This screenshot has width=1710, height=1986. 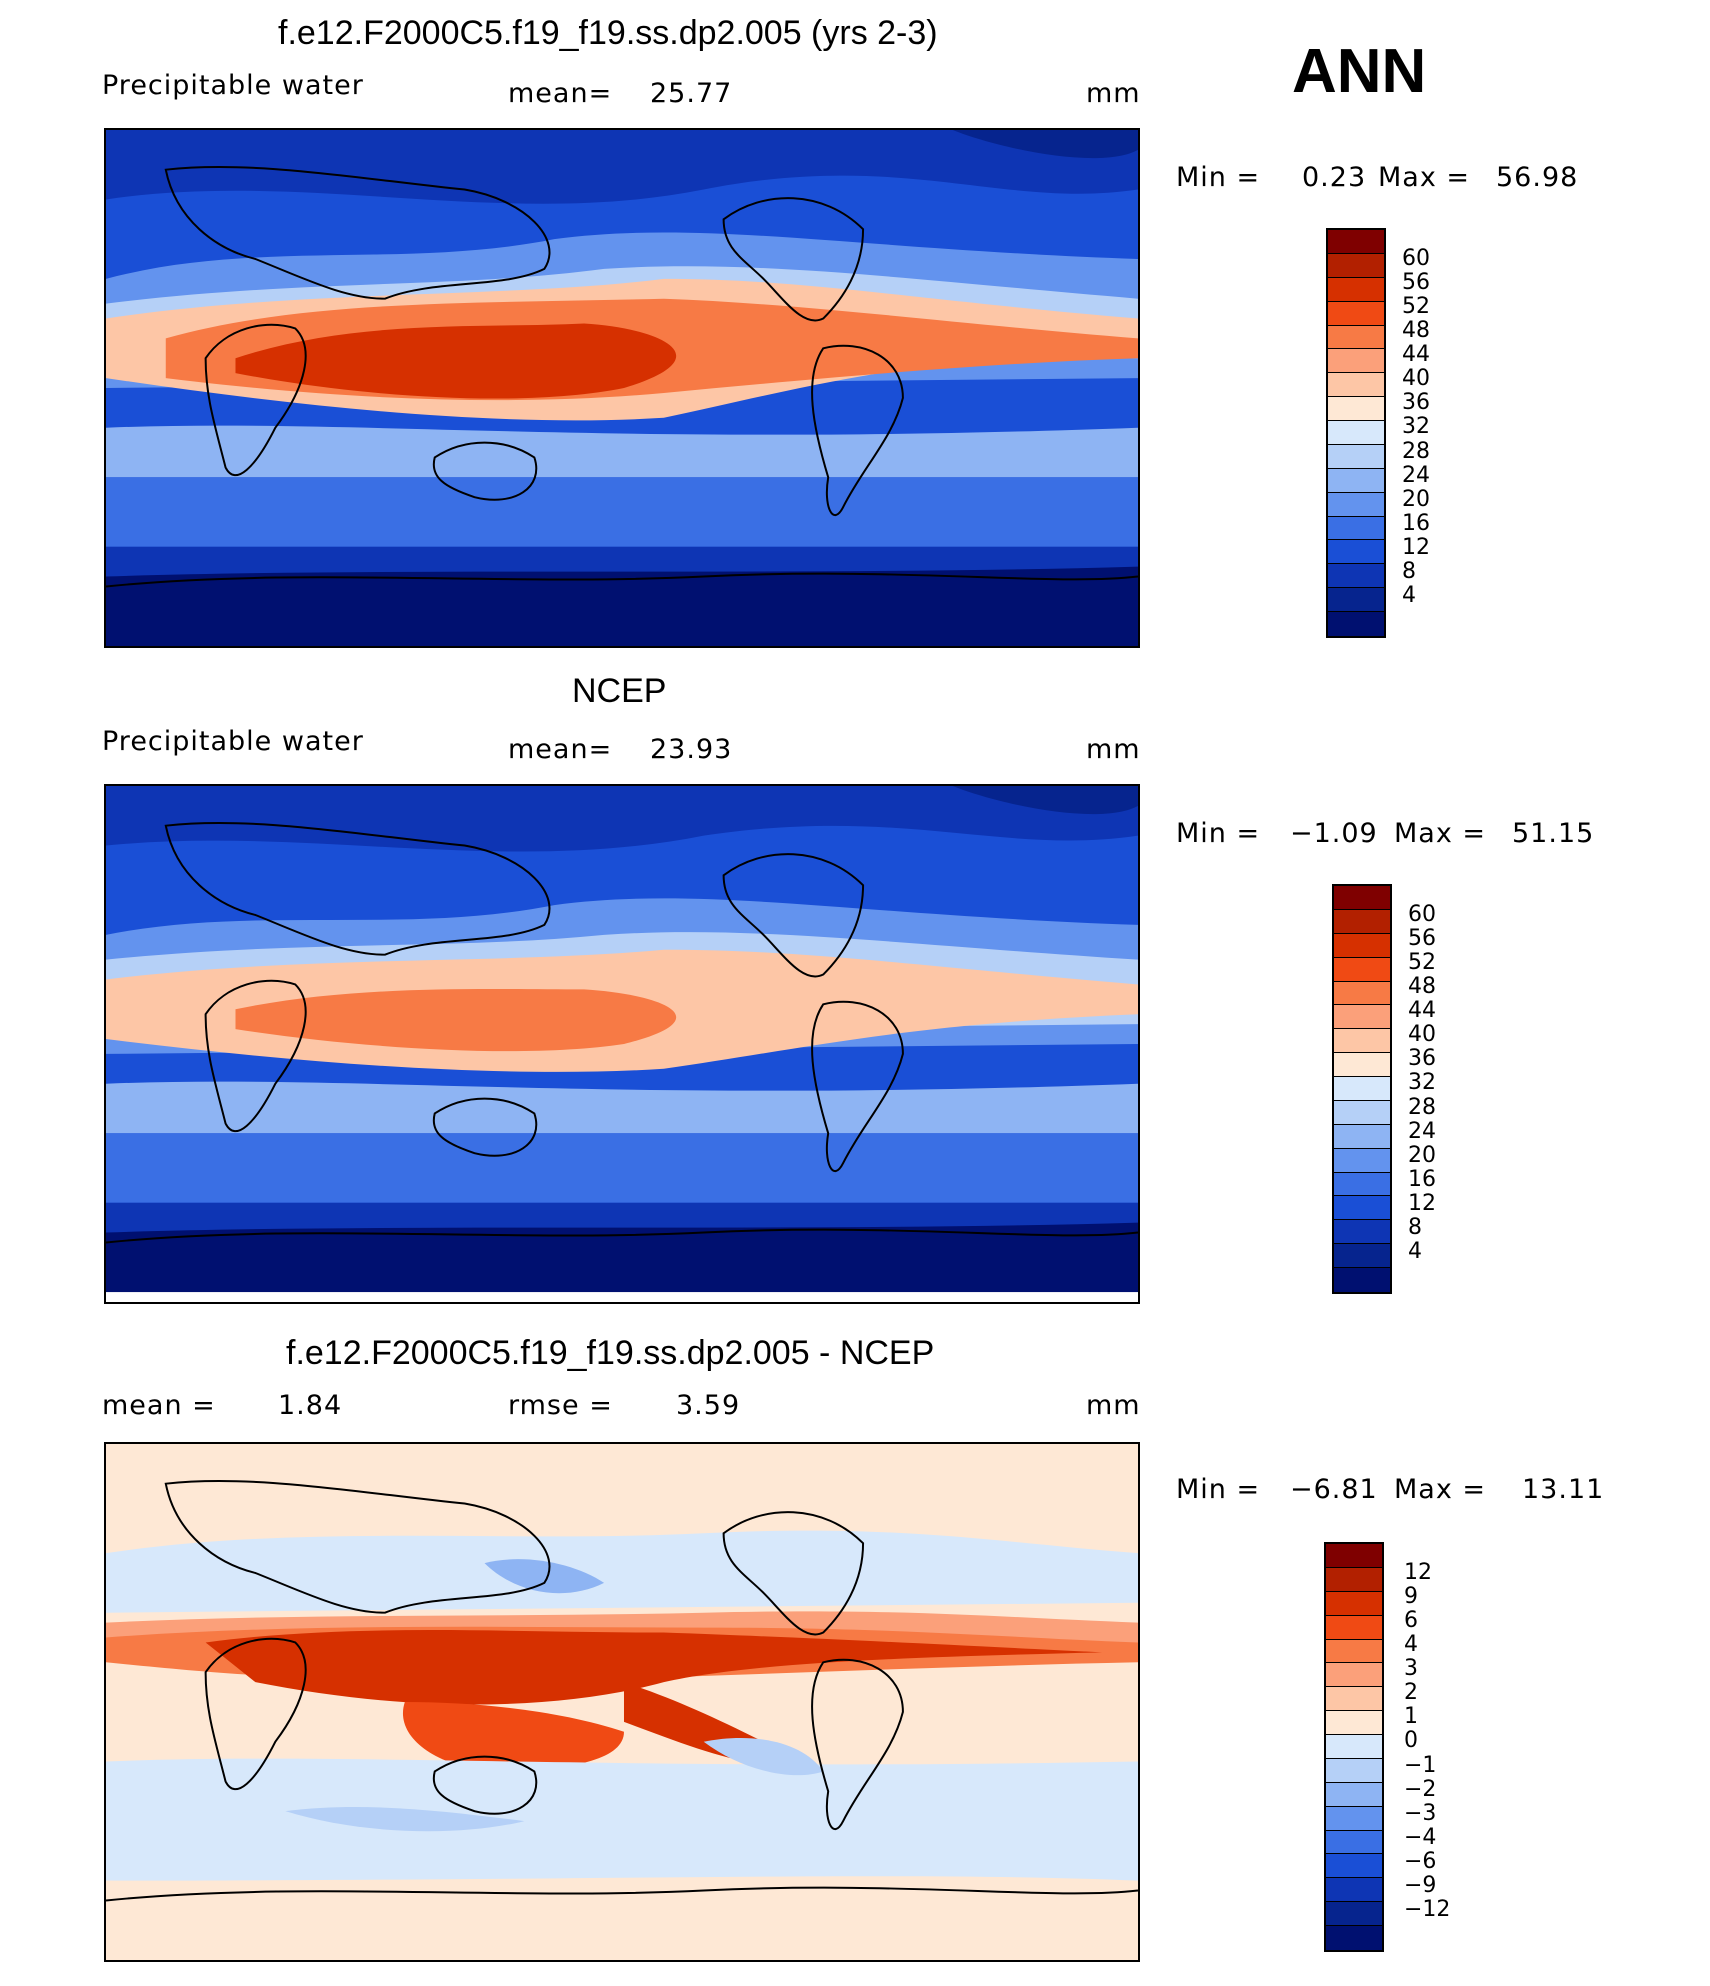 What do you see at coordinates (1218, 177) in the screenshot?
I see `panel-1-min-label: Min =` at bounding box center [1218, 177].